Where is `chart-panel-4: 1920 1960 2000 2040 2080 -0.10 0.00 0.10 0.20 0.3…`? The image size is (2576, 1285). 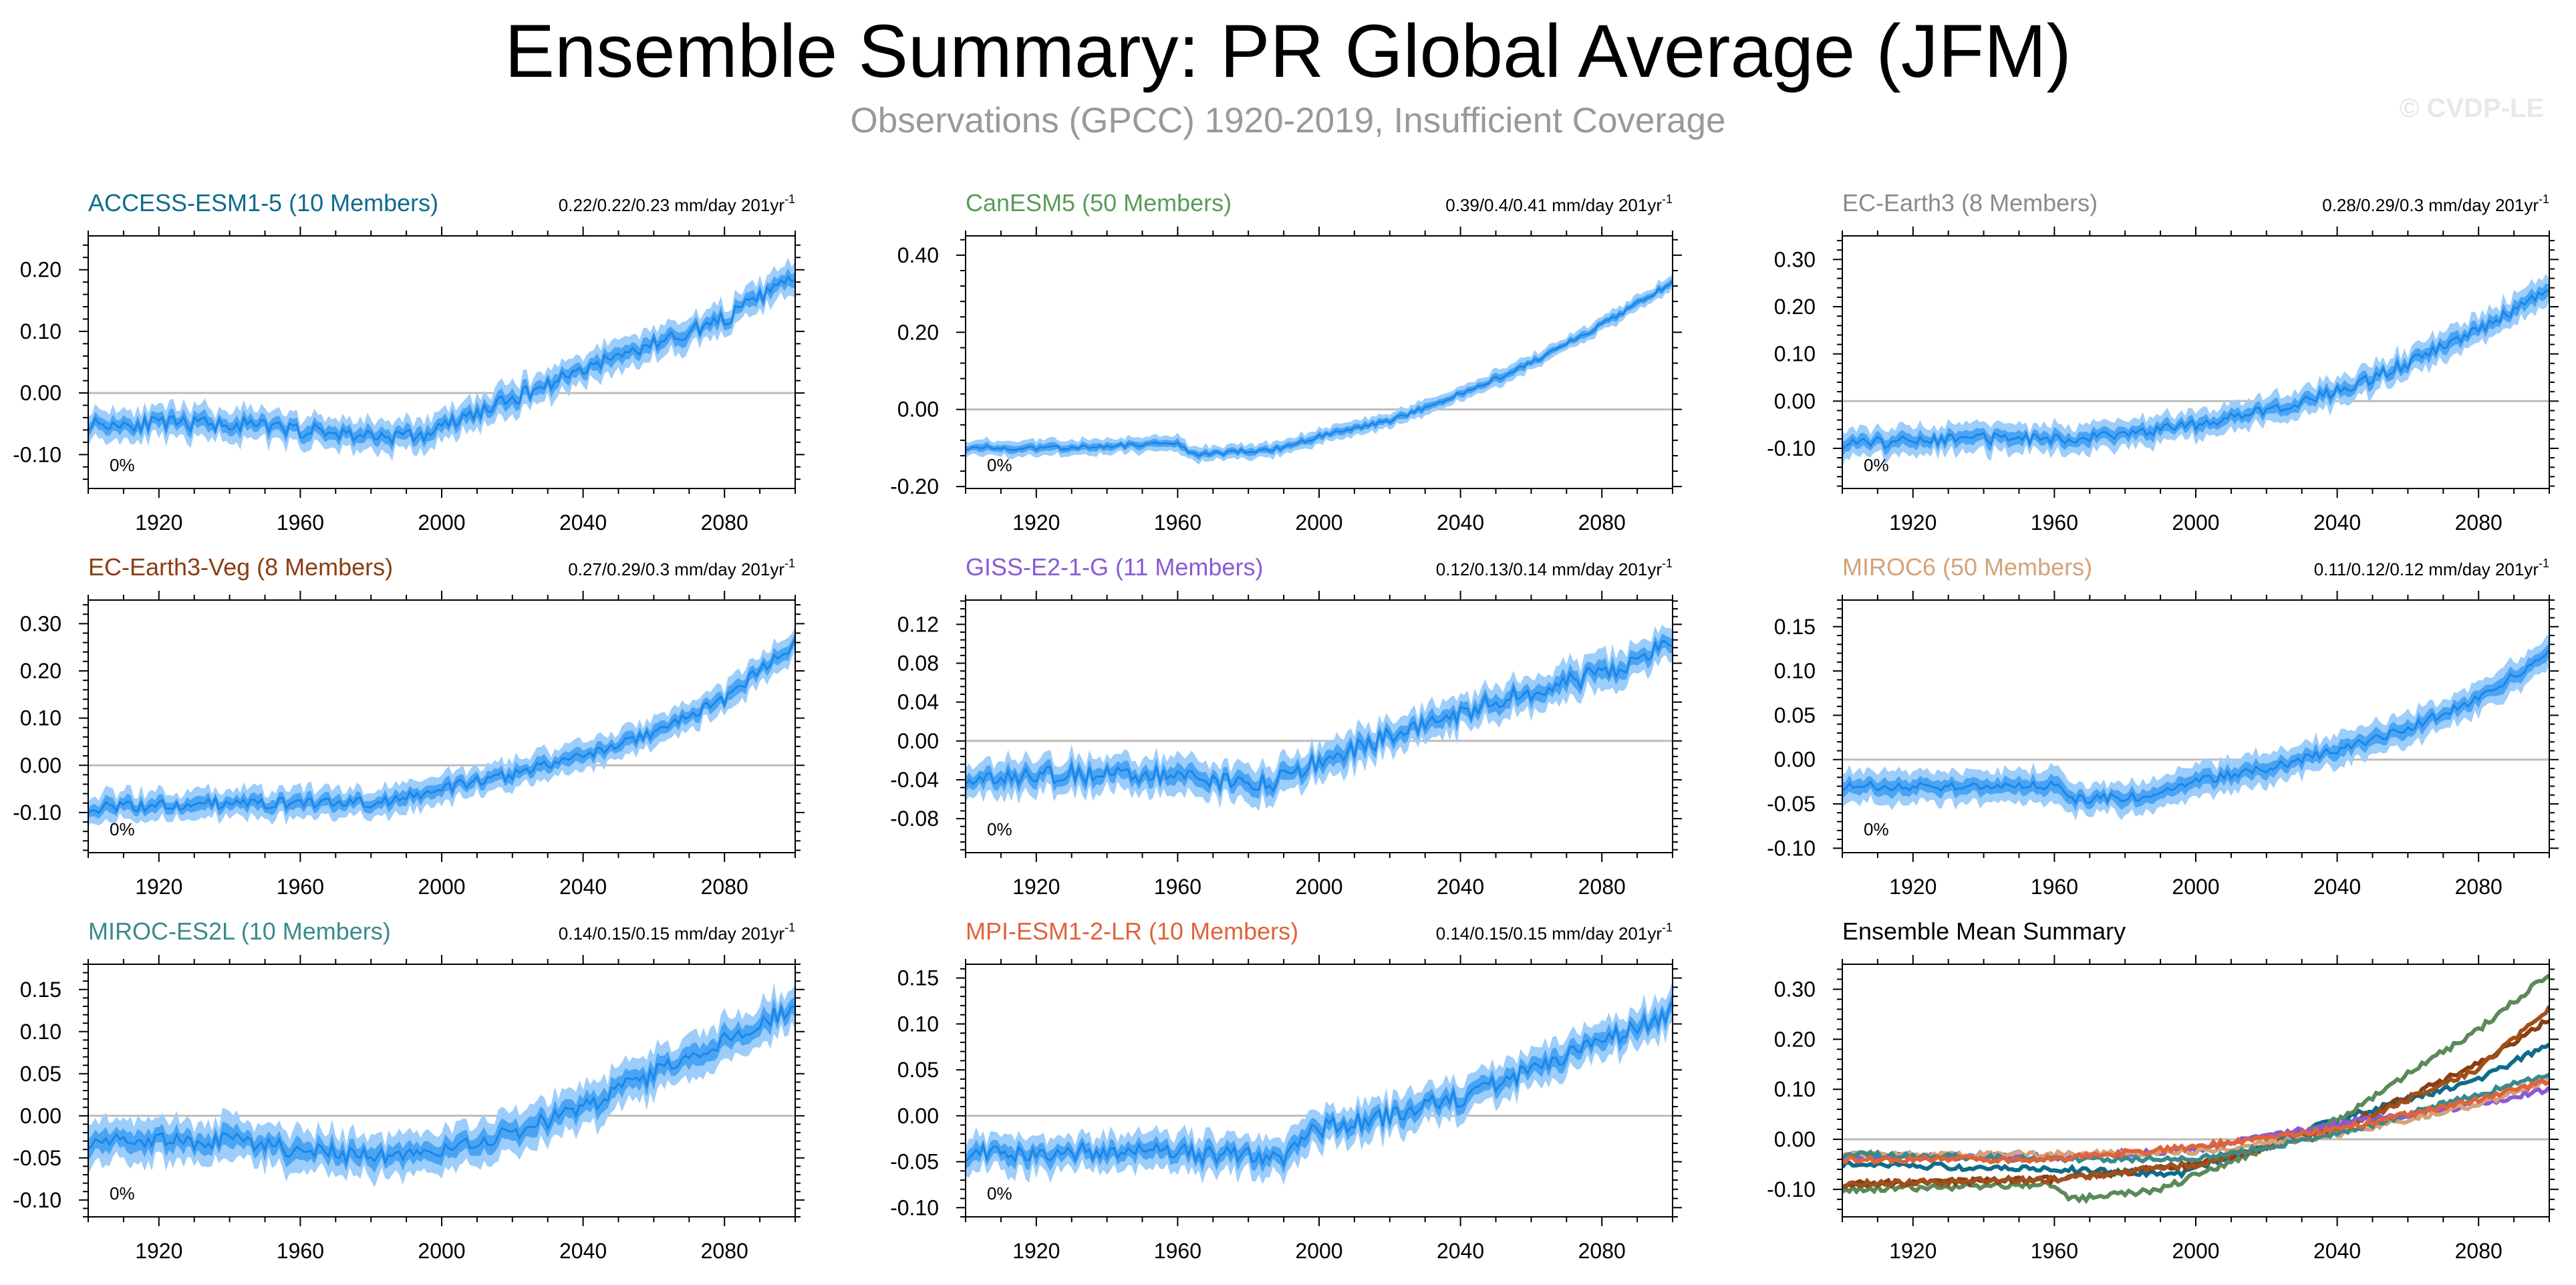
chart-panel-4: 1920 1960 2000 2040 2080 -0.10 0.00 0.10 0.20 0.3… is located at coordinates (409, 726).